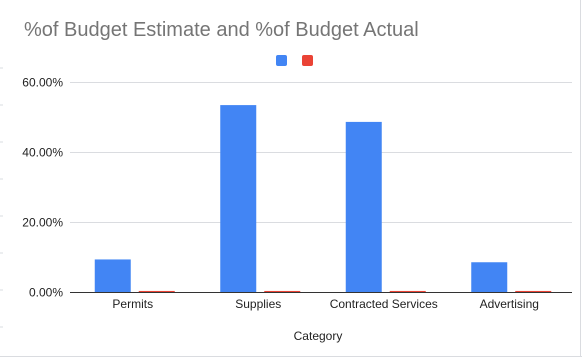  I want to click on x-axis-title: Category, so click(318, 336).